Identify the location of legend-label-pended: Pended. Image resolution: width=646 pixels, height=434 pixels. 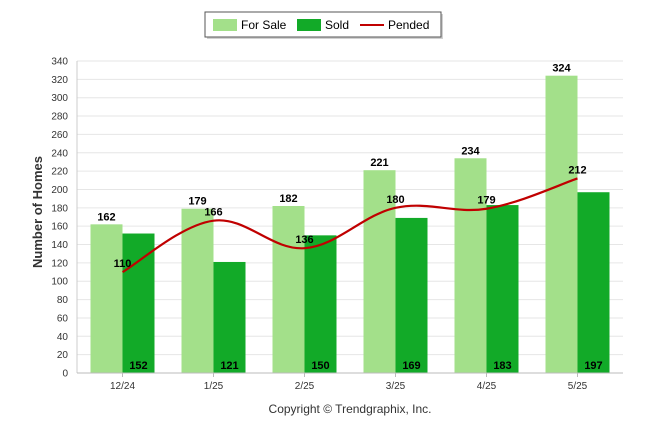
(408, 25).